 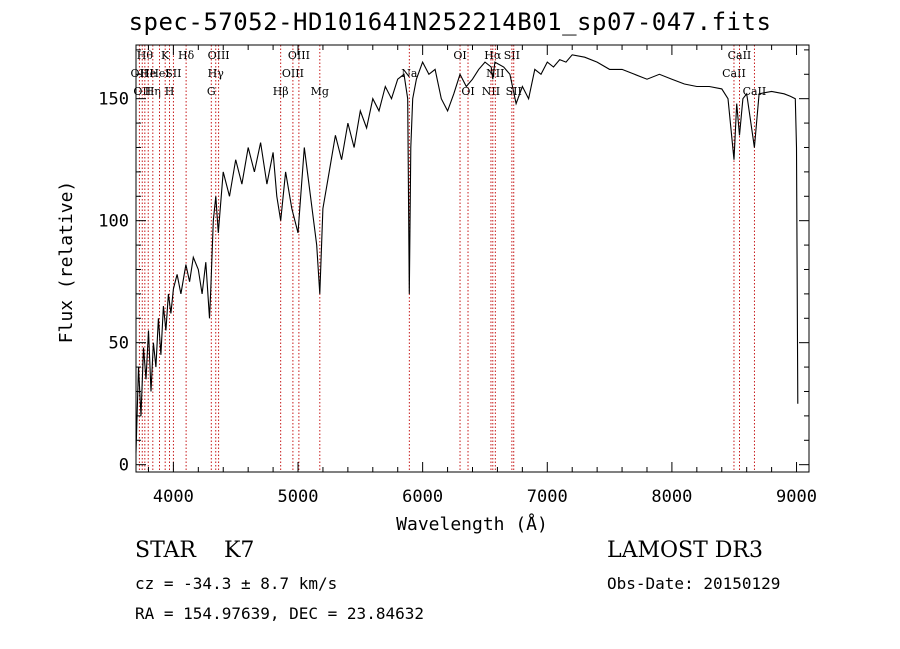 What do you see at coordinates (694, 583) in the screenshot?
I see `observation-date: Obs-Date: 20150129` at bounding box center [694, 583].